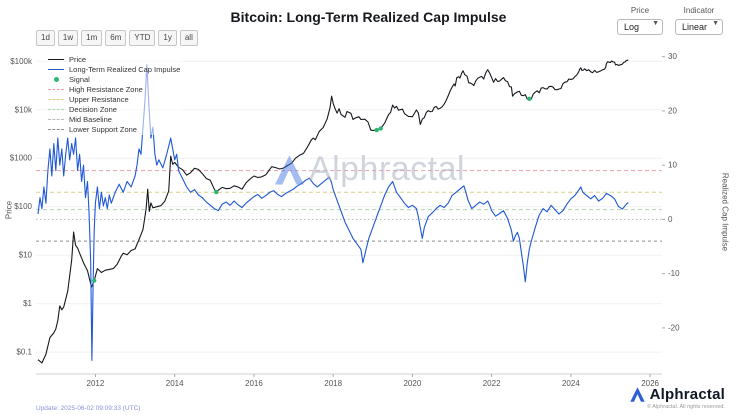  Describe the element at coordinates (640, 10) in the screenshot. I see `price-scale-label: Price` at that location.